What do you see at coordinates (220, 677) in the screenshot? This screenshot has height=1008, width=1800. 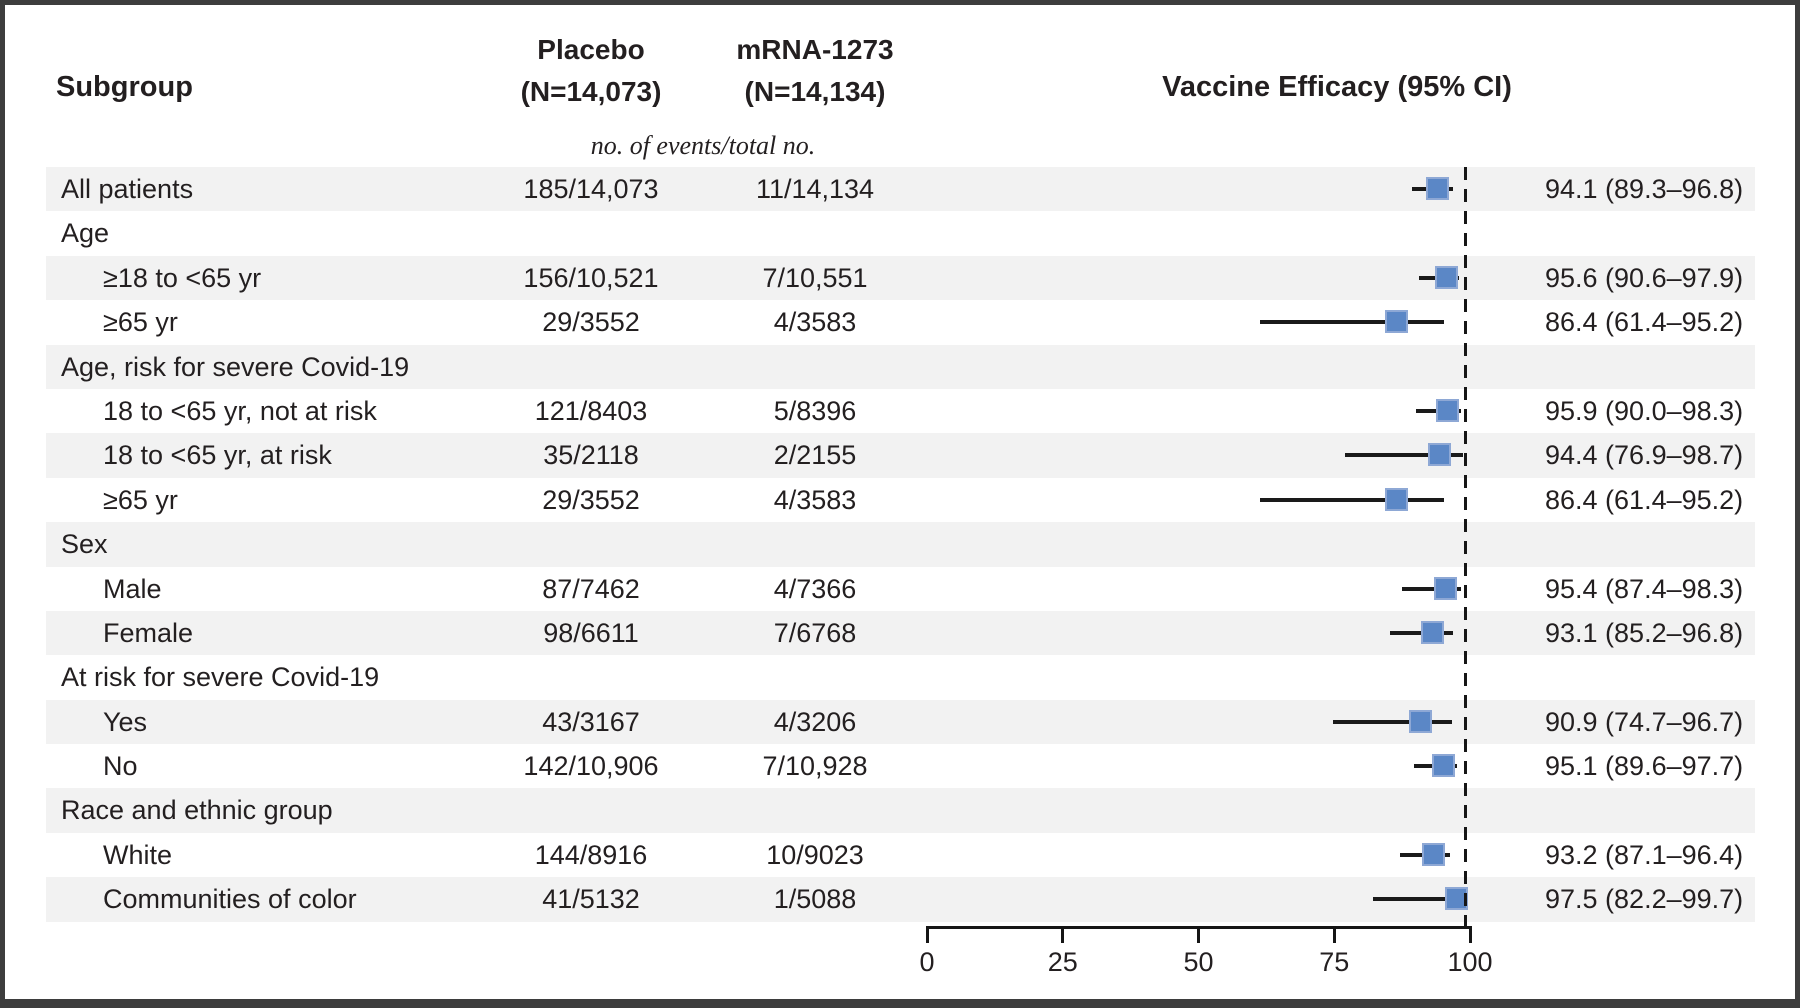 I see `subgroup-label: At risk for severe Covid-19` at bounding box center [220, 677].